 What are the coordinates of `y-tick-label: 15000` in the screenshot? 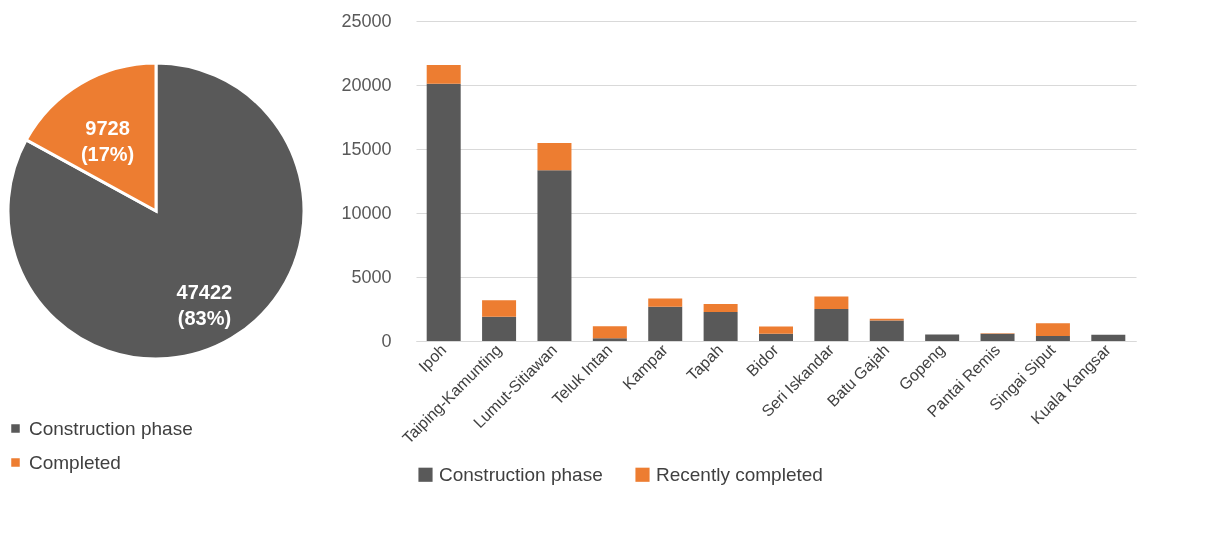 It's located at (366, 148).